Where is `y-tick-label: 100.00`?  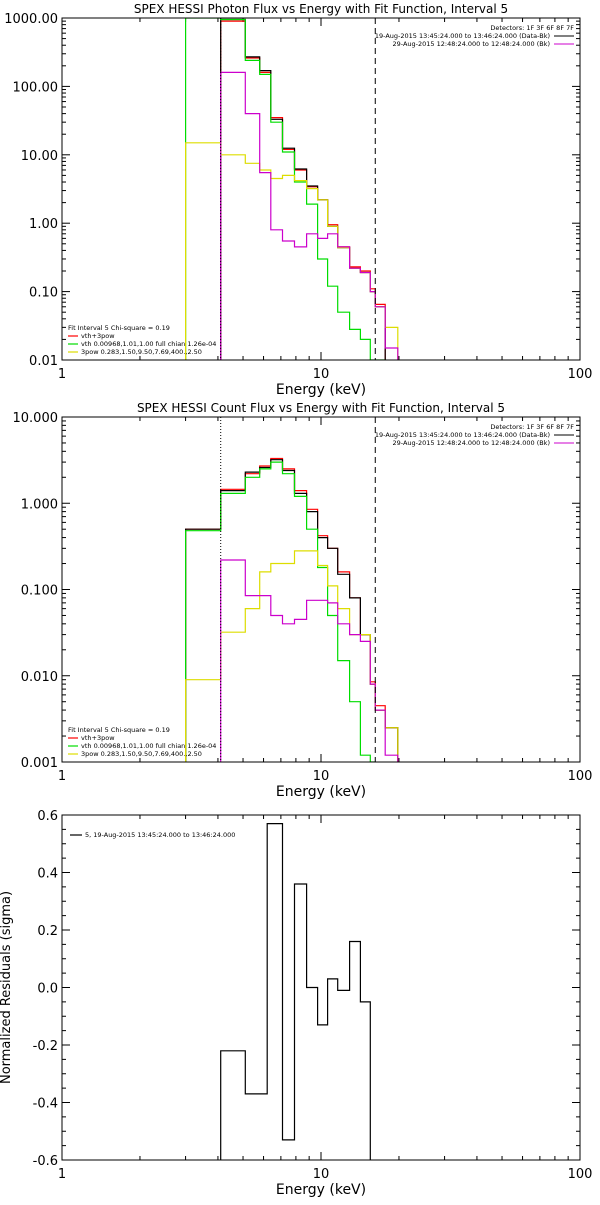 y-tick-label: 100.00 is located at coordinates (36, 87).